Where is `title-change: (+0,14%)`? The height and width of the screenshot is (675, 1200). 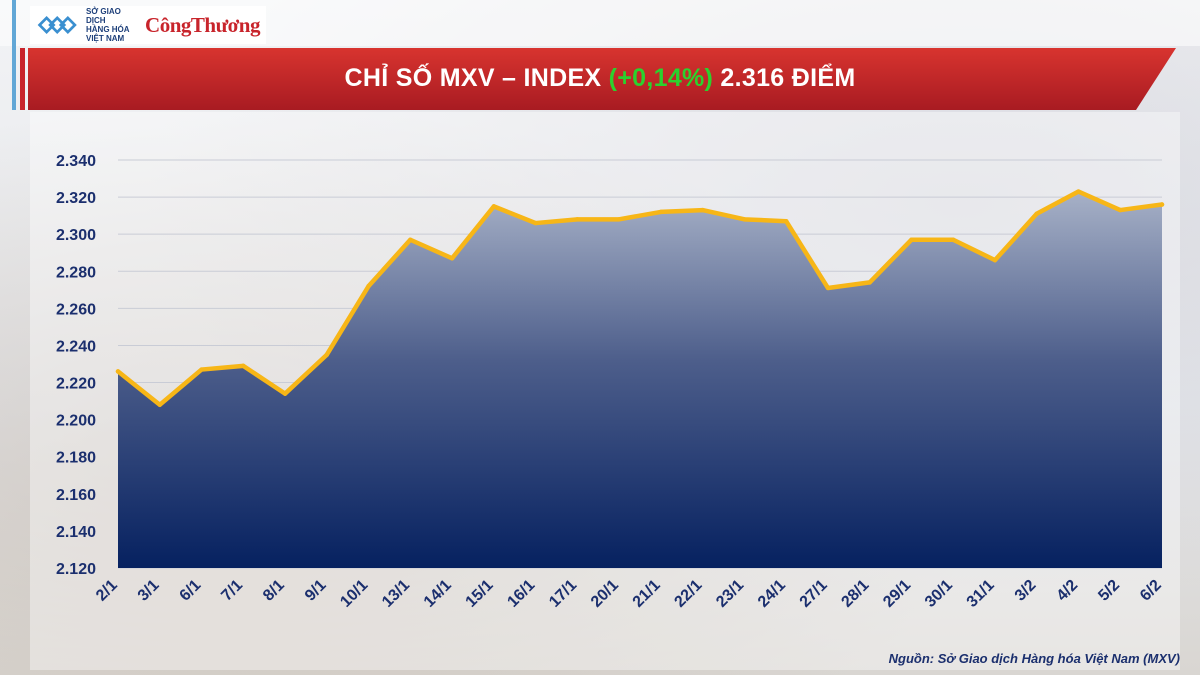
title-change: (+0,14%) is located at coordinates (661, 78).